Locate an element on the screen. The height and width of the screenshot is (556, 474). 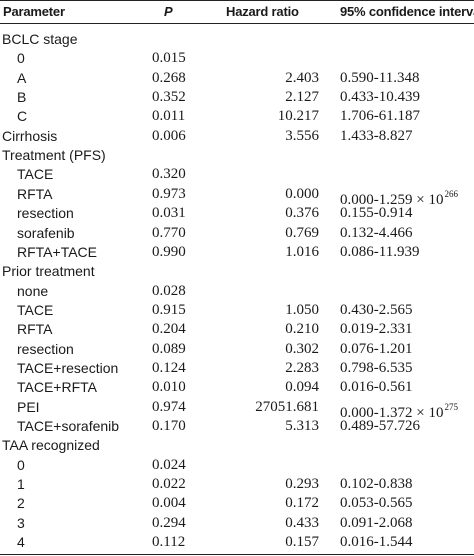
table-row: B 0.352 2.127 0.433-10.439 is located at coordinates (237, 97).